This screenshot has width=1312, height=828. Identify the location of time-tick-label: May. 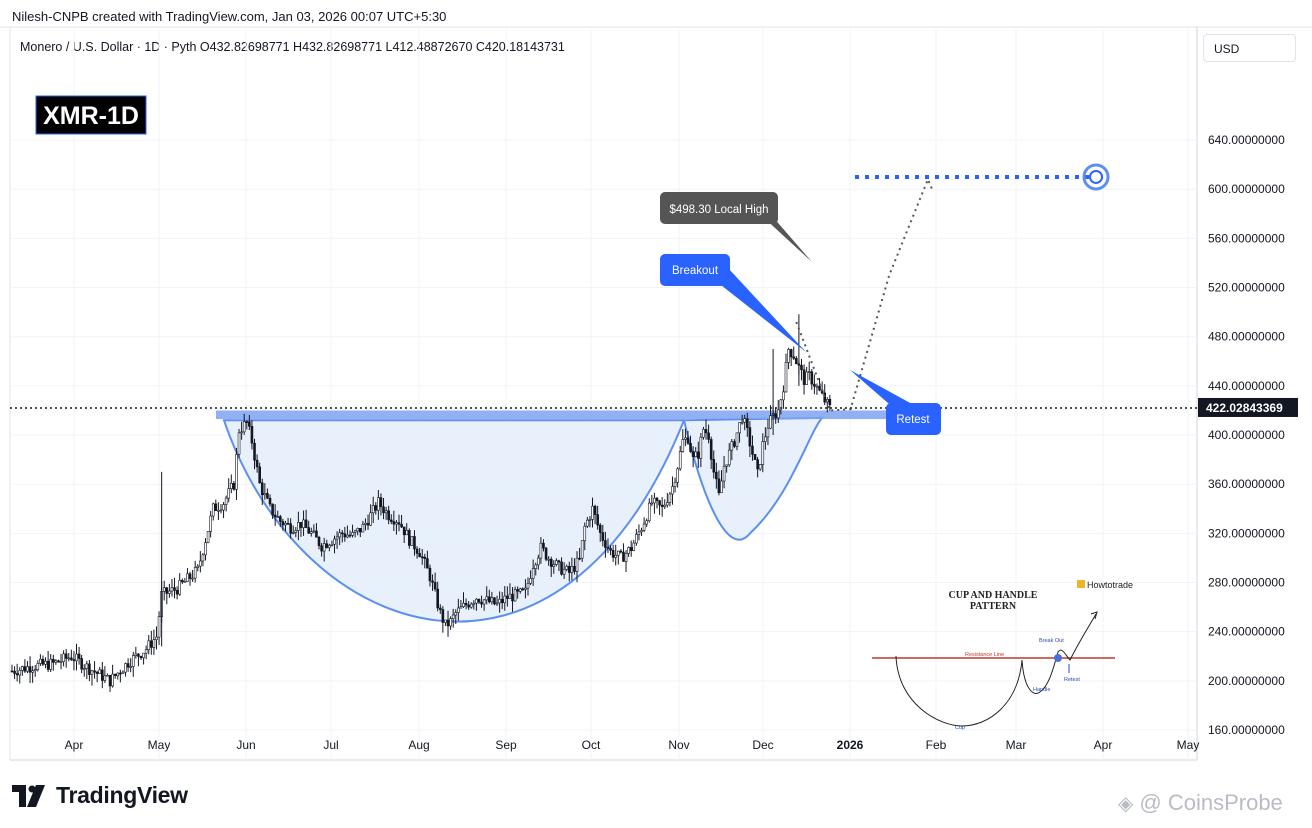
(1188, 745).